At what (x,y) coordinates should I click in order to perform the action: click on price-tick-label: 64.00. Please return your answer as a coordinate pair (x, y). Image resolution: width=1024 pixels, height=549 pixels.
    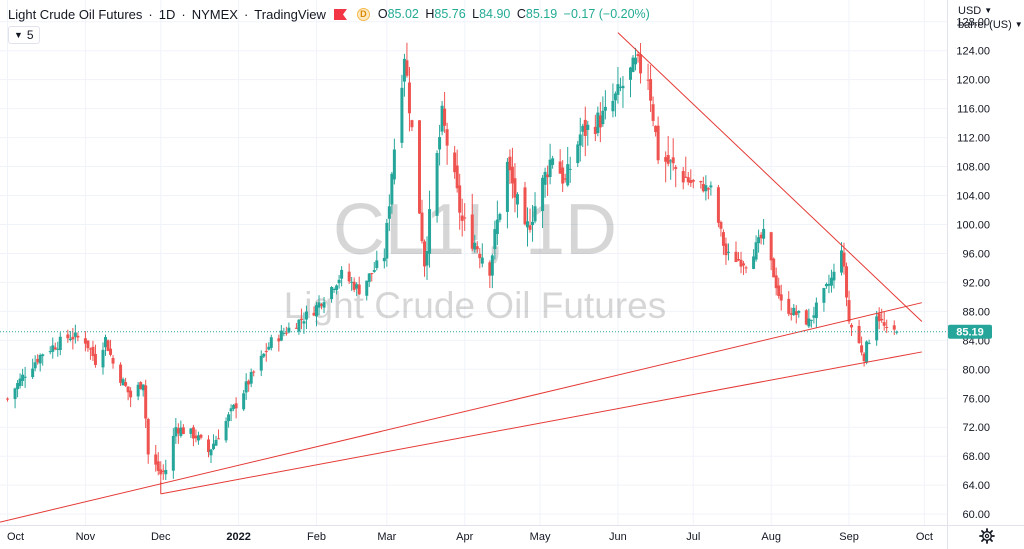
    Looking at the image, I should click on (976, 486).